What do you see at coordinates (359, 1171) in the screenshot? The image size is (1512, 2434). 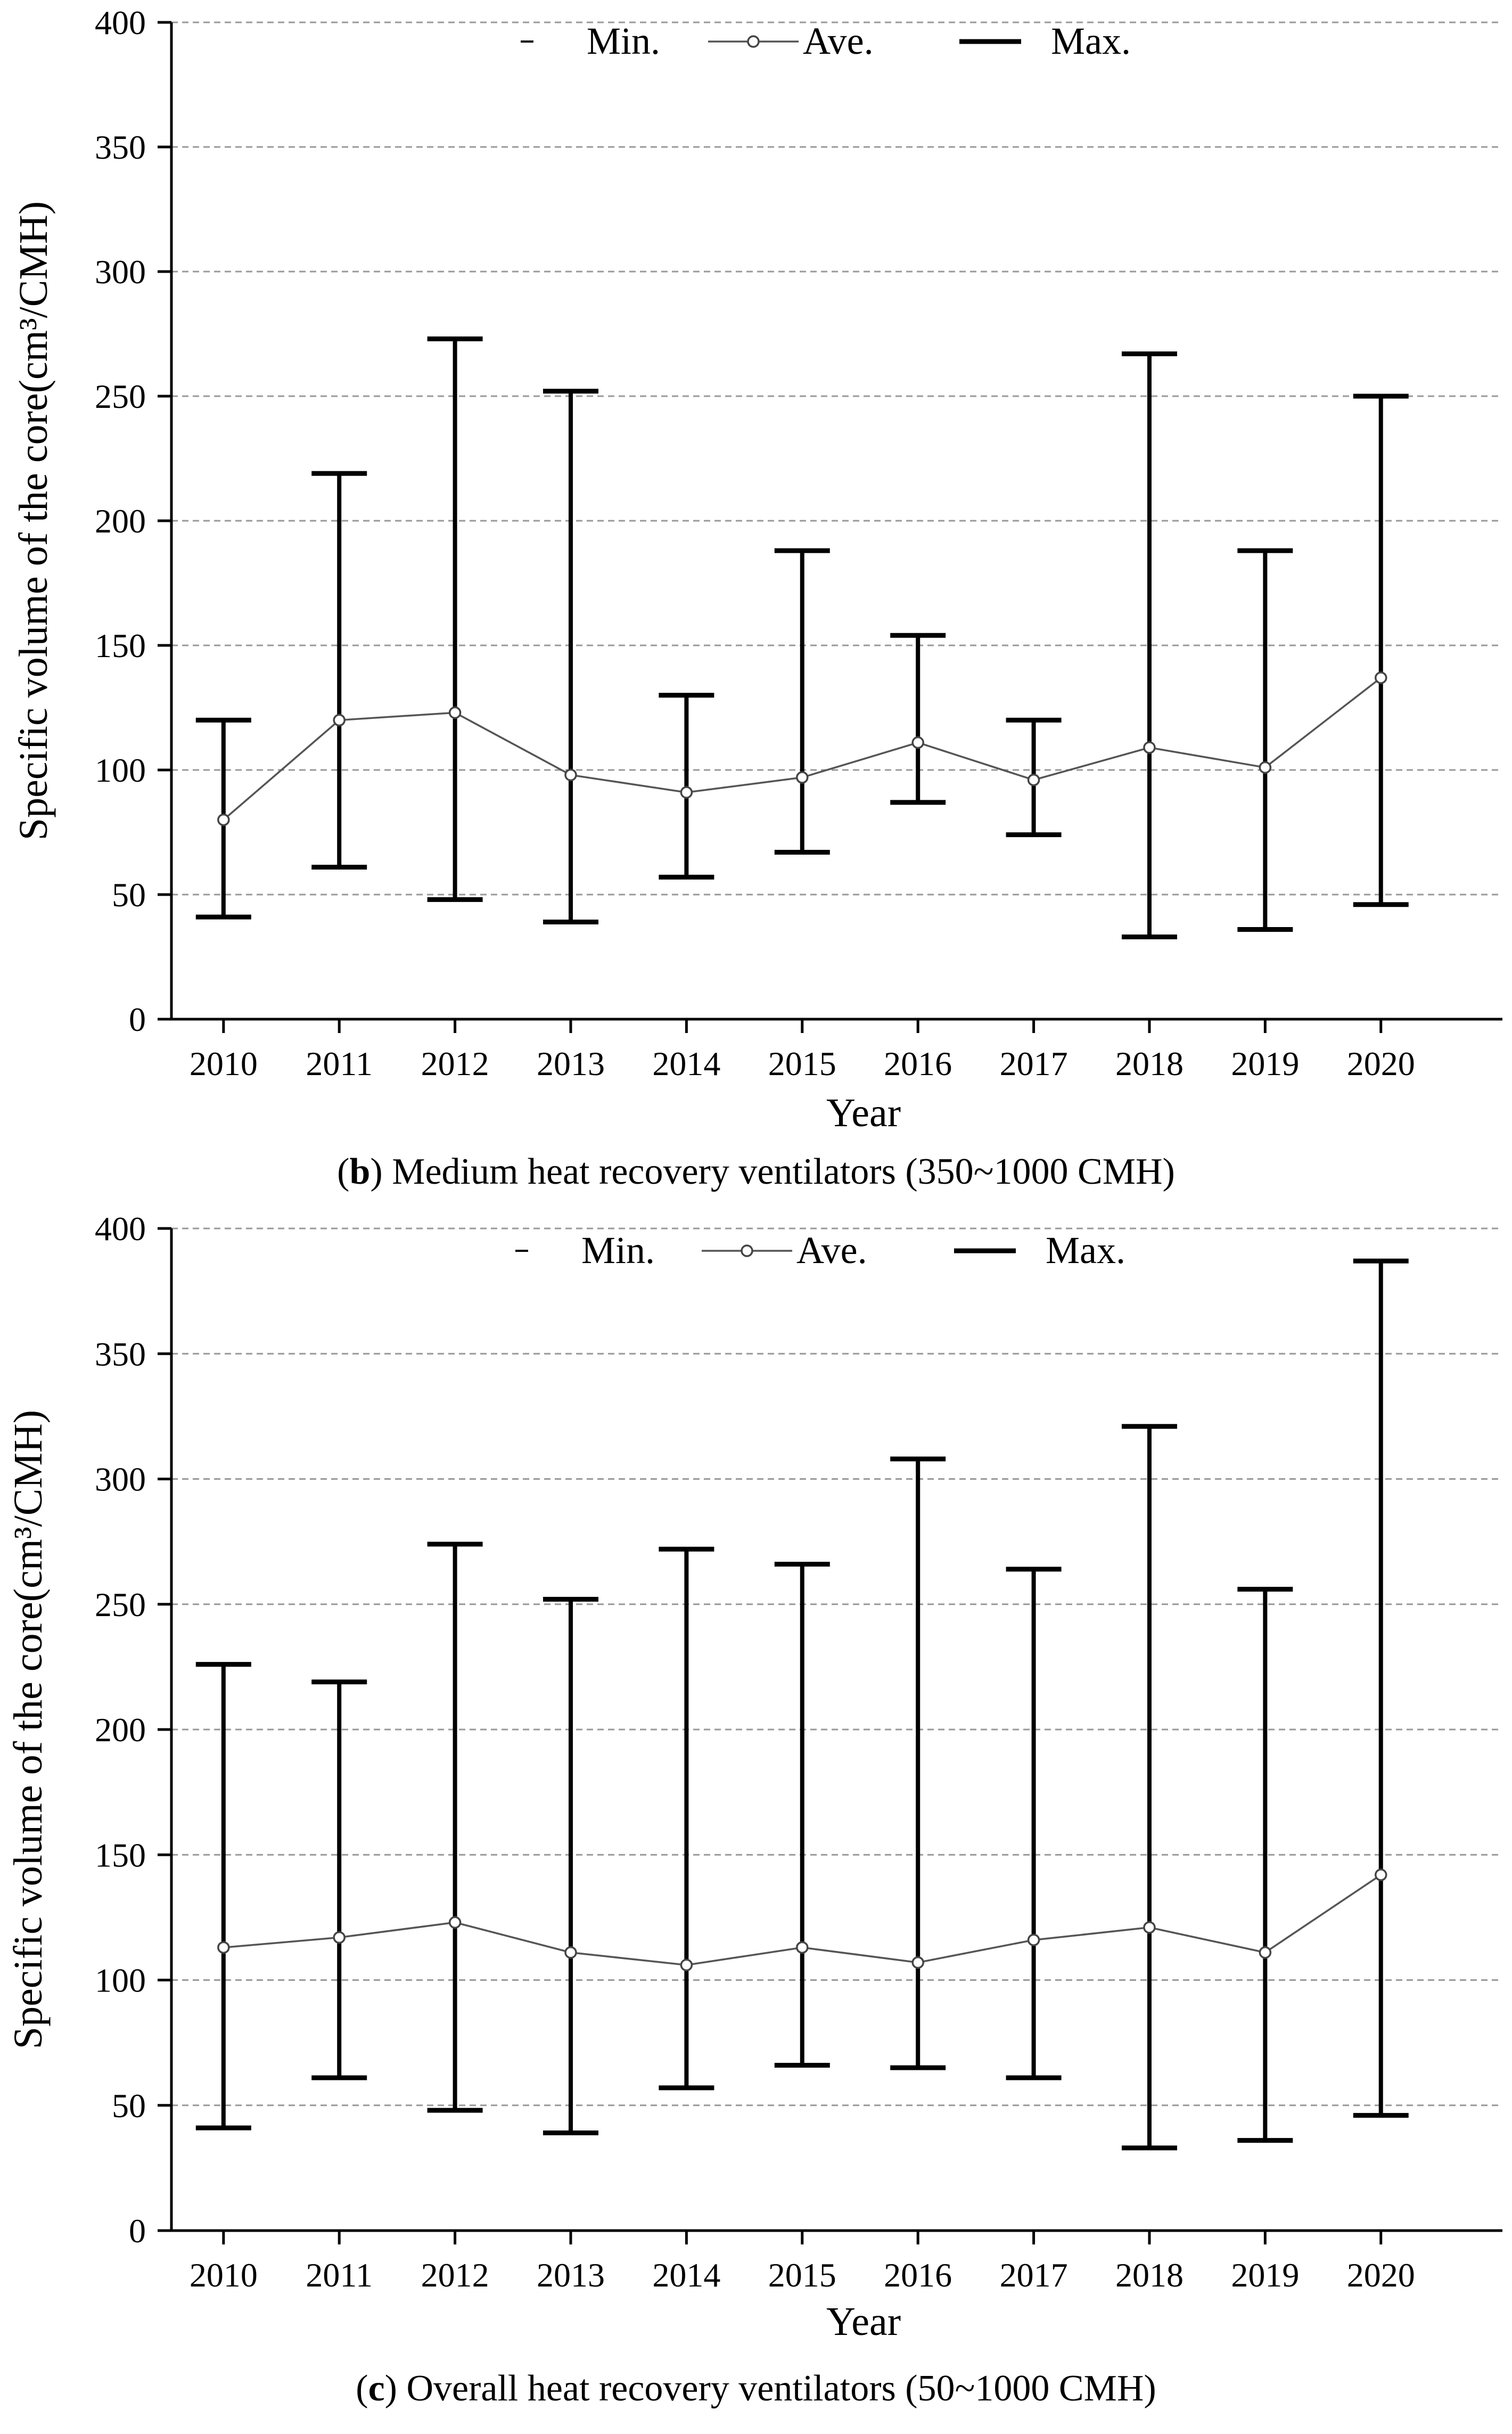 I see `caption-panel-label: b` at bounding box center [359, 1171].